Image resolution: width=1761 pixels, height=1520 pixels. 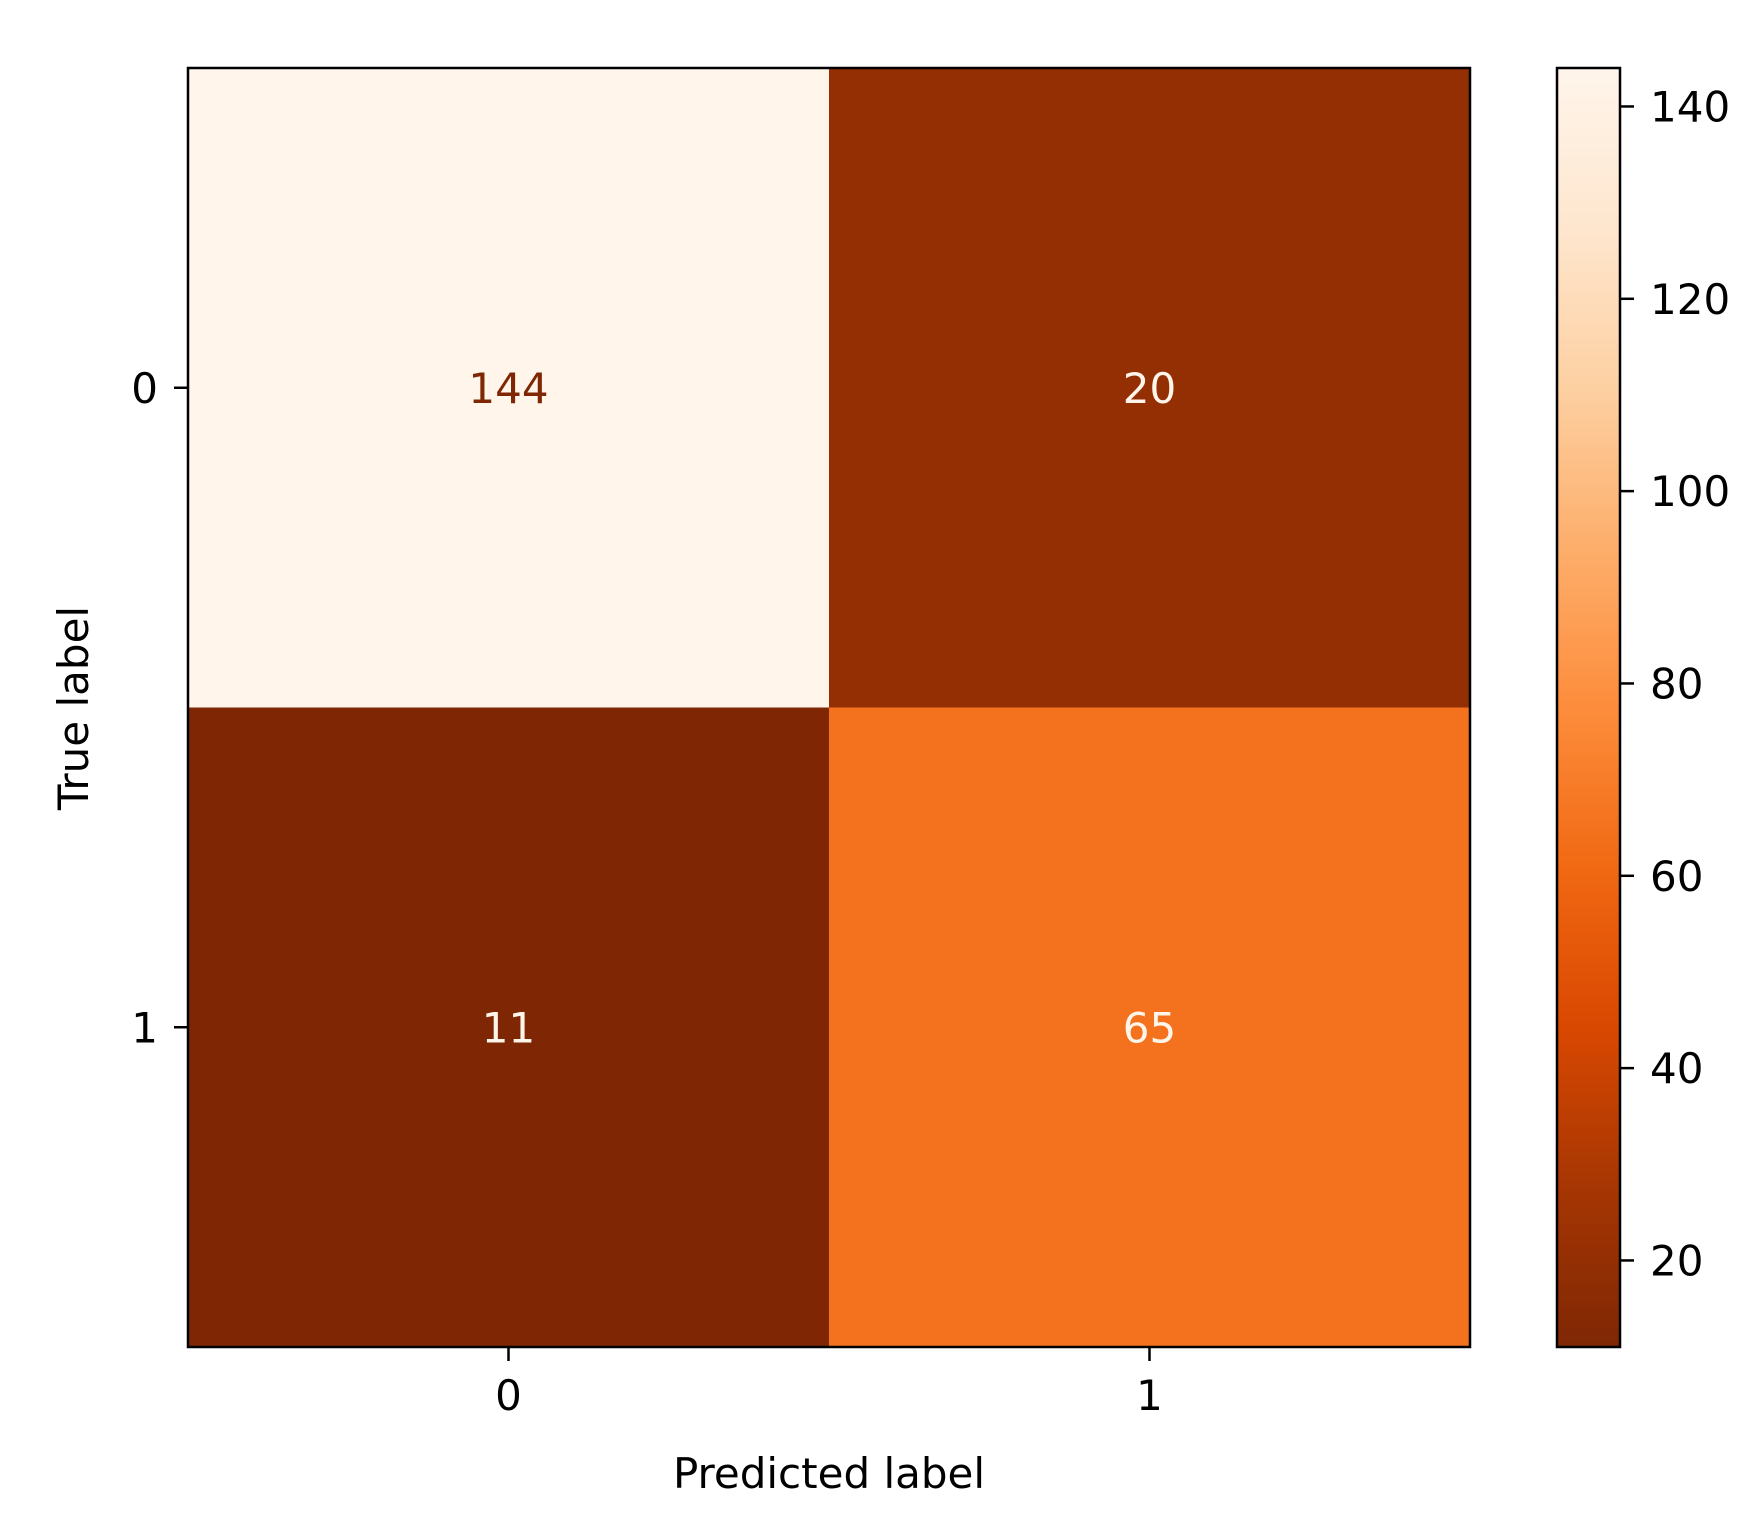 I want to click on x-axis-label: Predicted label, so click(x=829, y=1473).